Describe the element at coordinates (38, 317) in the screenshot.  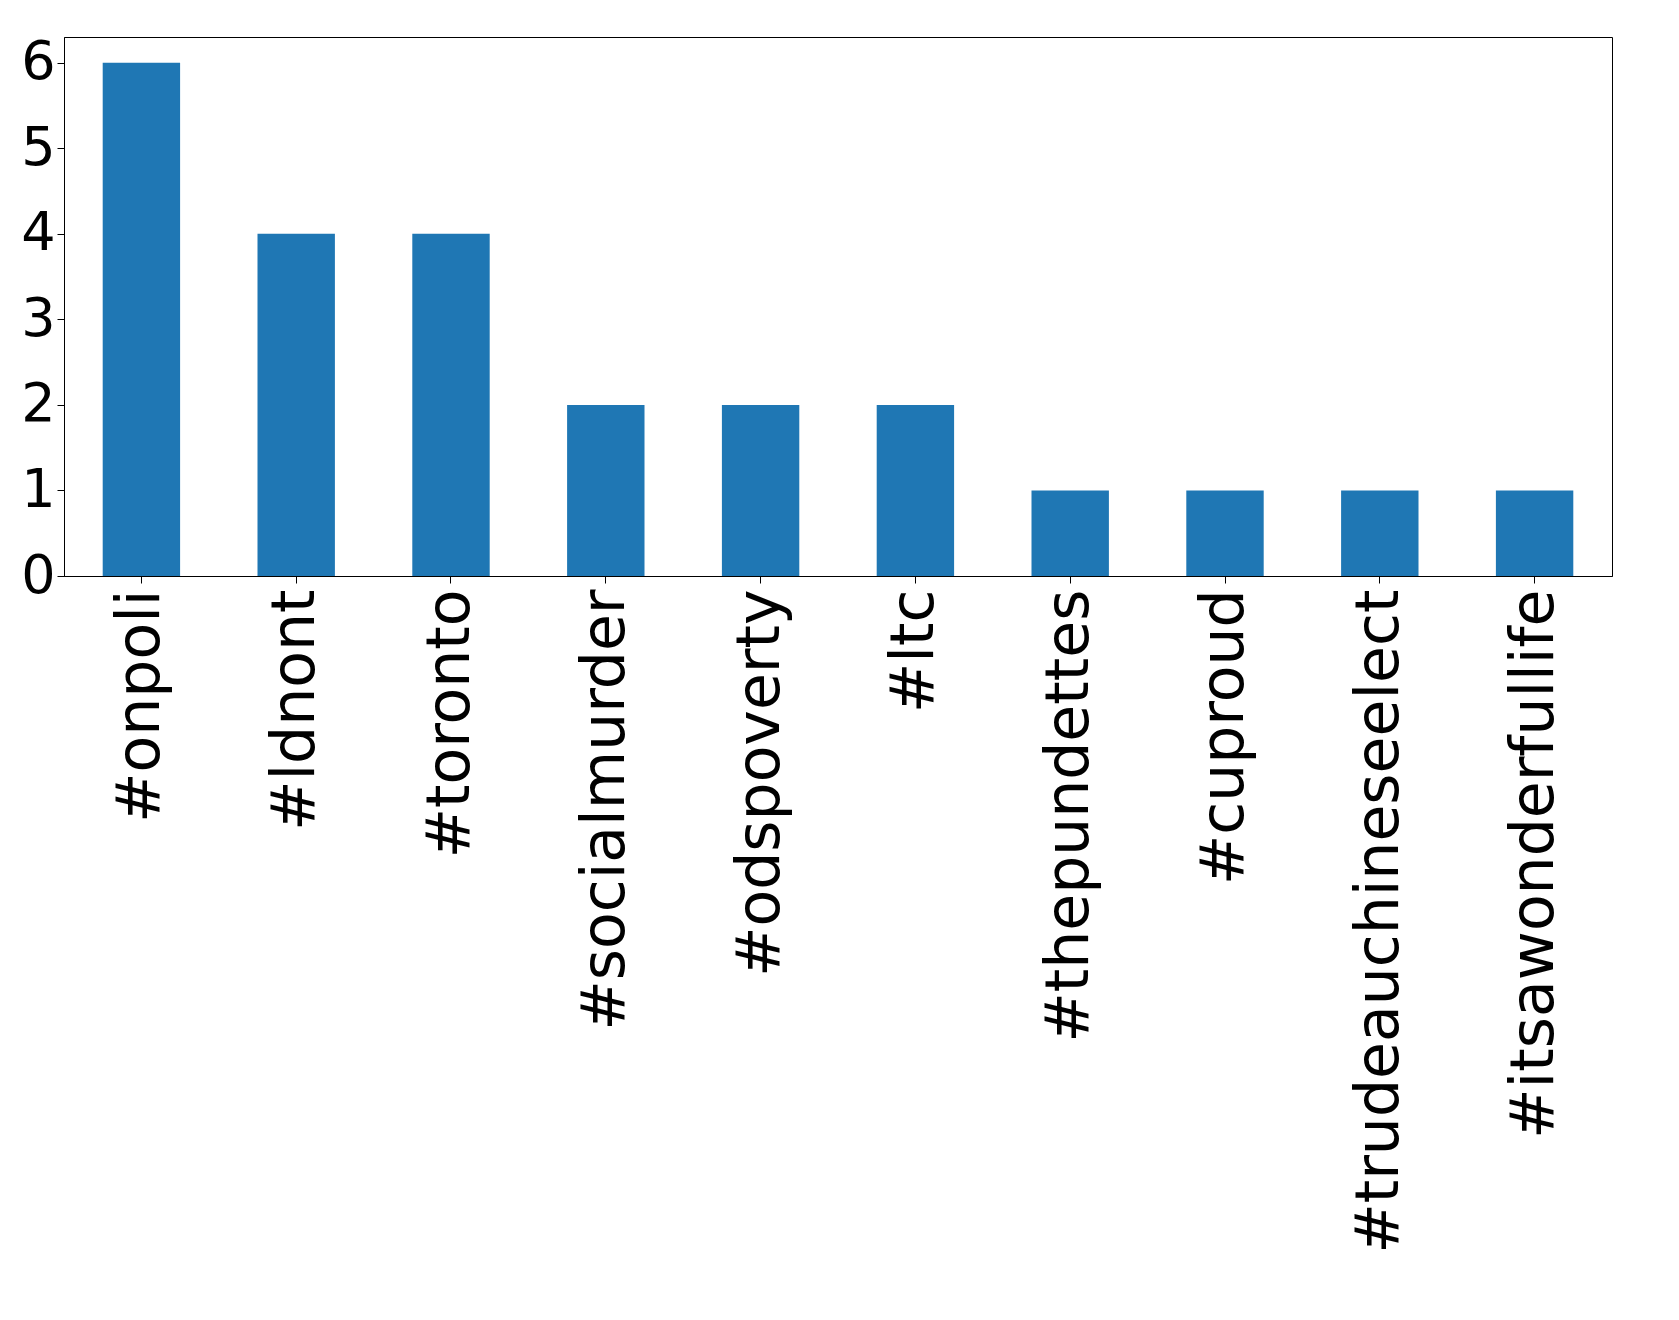
I see `y-tick-label: 3` at that location.